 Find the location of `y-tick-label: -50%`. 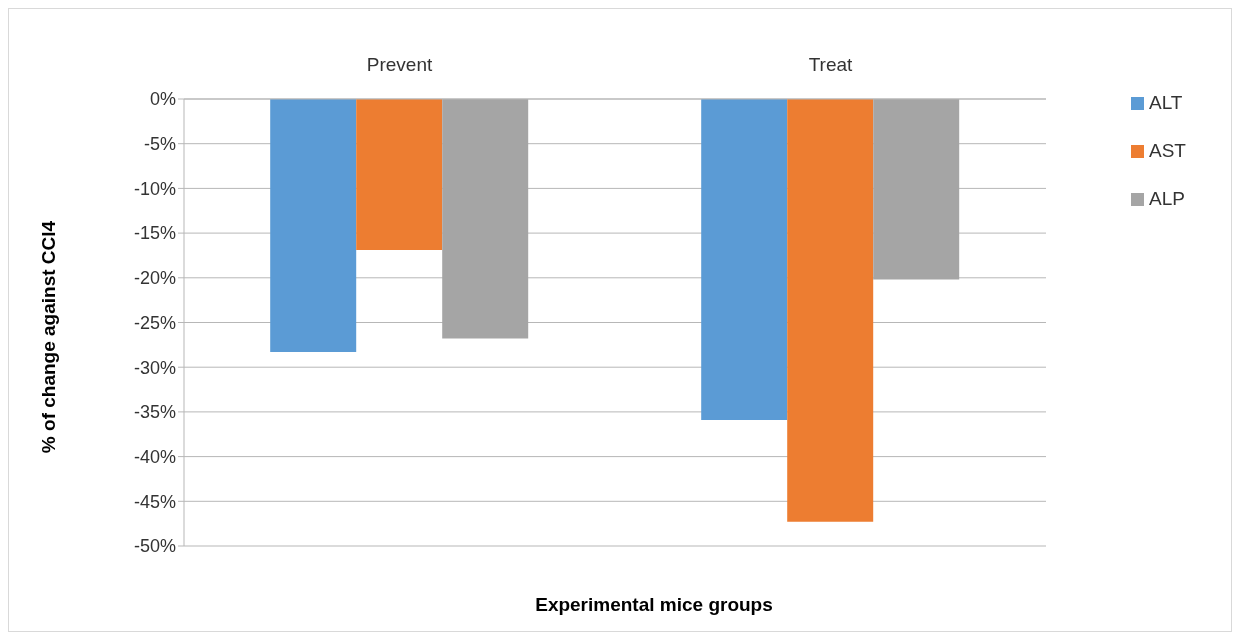

y-tick-label: -50% is located at coordinates (154, 546).